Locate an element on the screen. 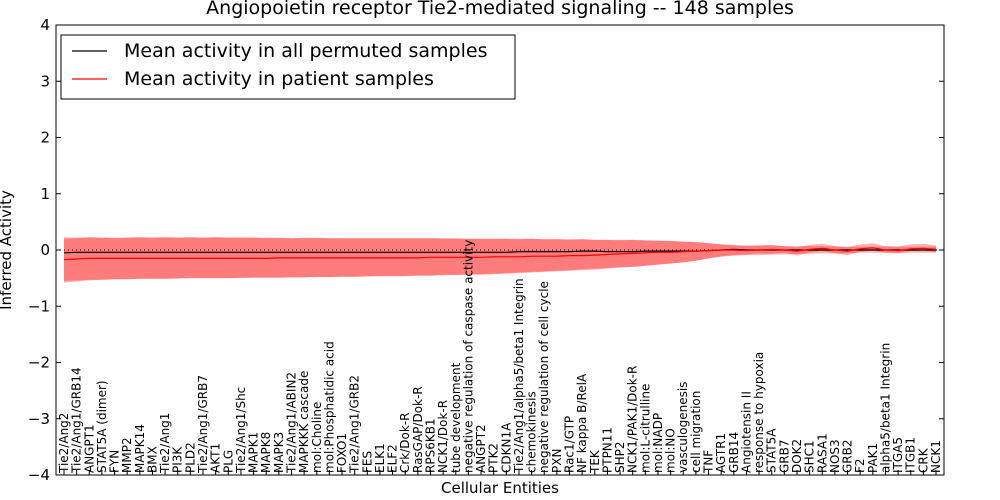  category-label: PAK1 is located at coordinates (873, 458).